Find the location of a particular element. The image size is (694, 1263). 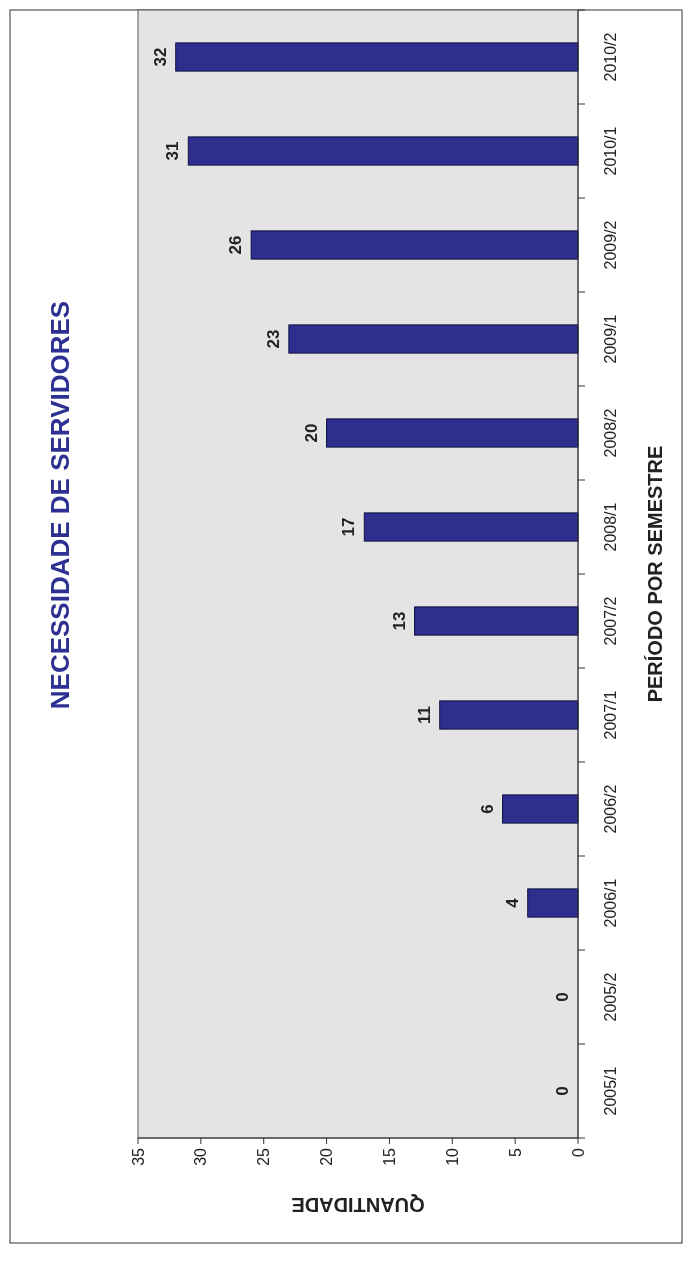

x-tick-label: 5 is located at coordinates (515, 1152).